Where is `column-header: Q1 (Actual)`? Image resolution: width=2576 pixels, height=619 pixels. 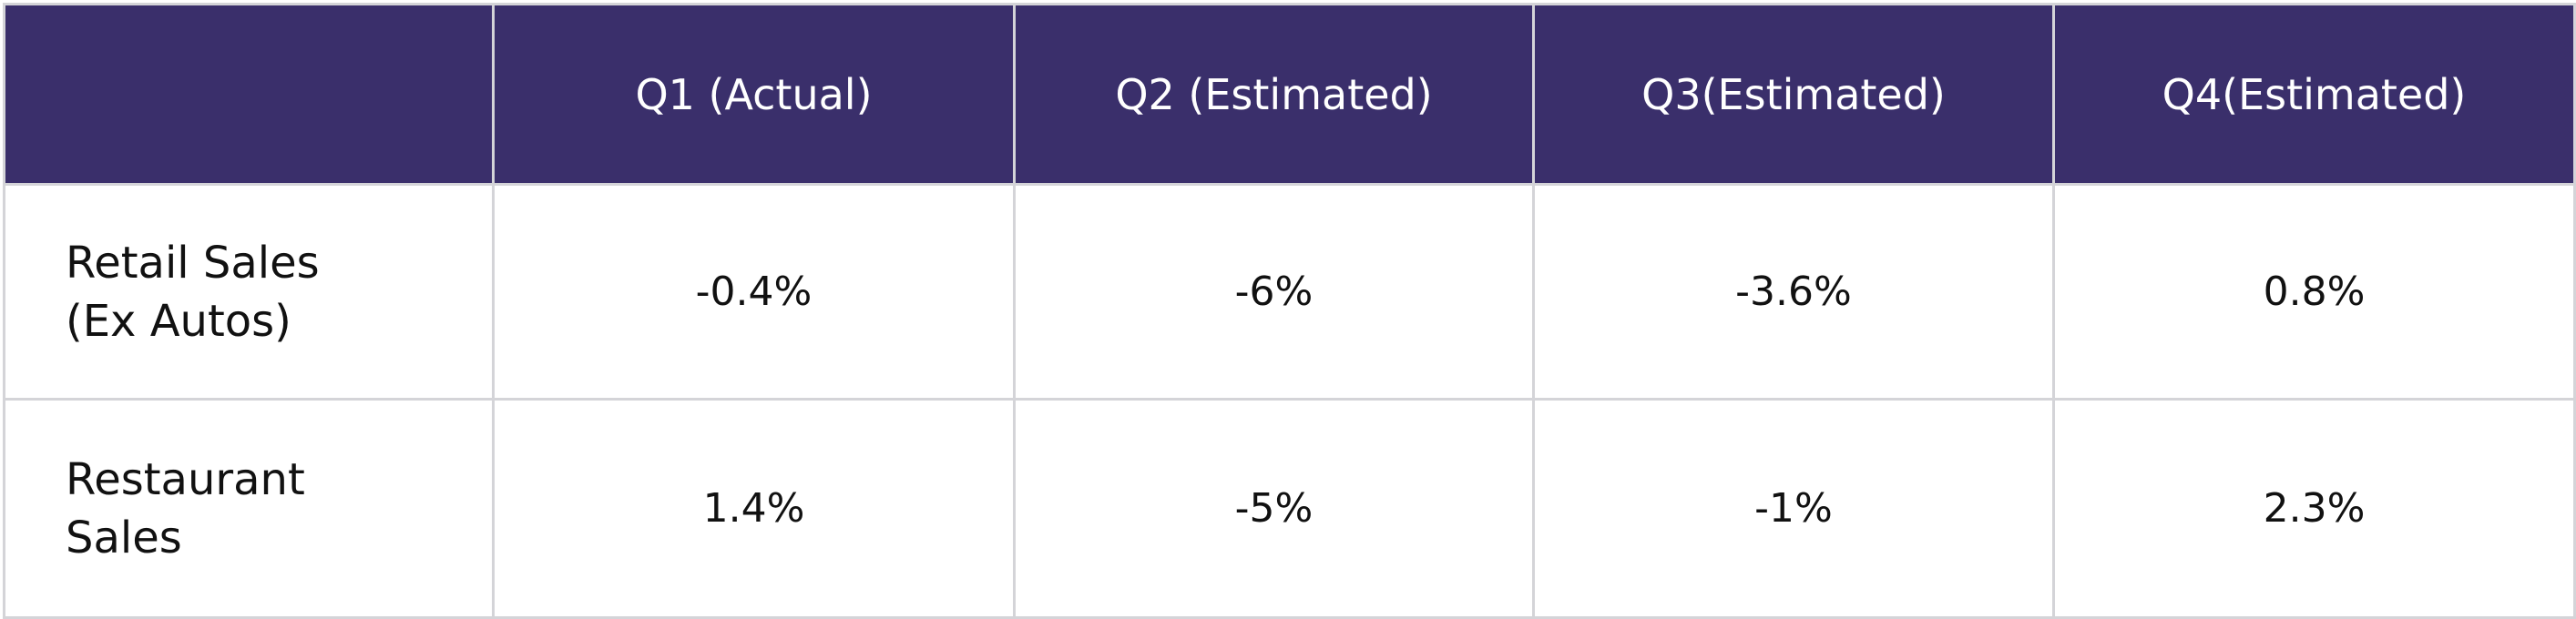
column-header: Q1 (Actual) is located at coordinates (754, 94).